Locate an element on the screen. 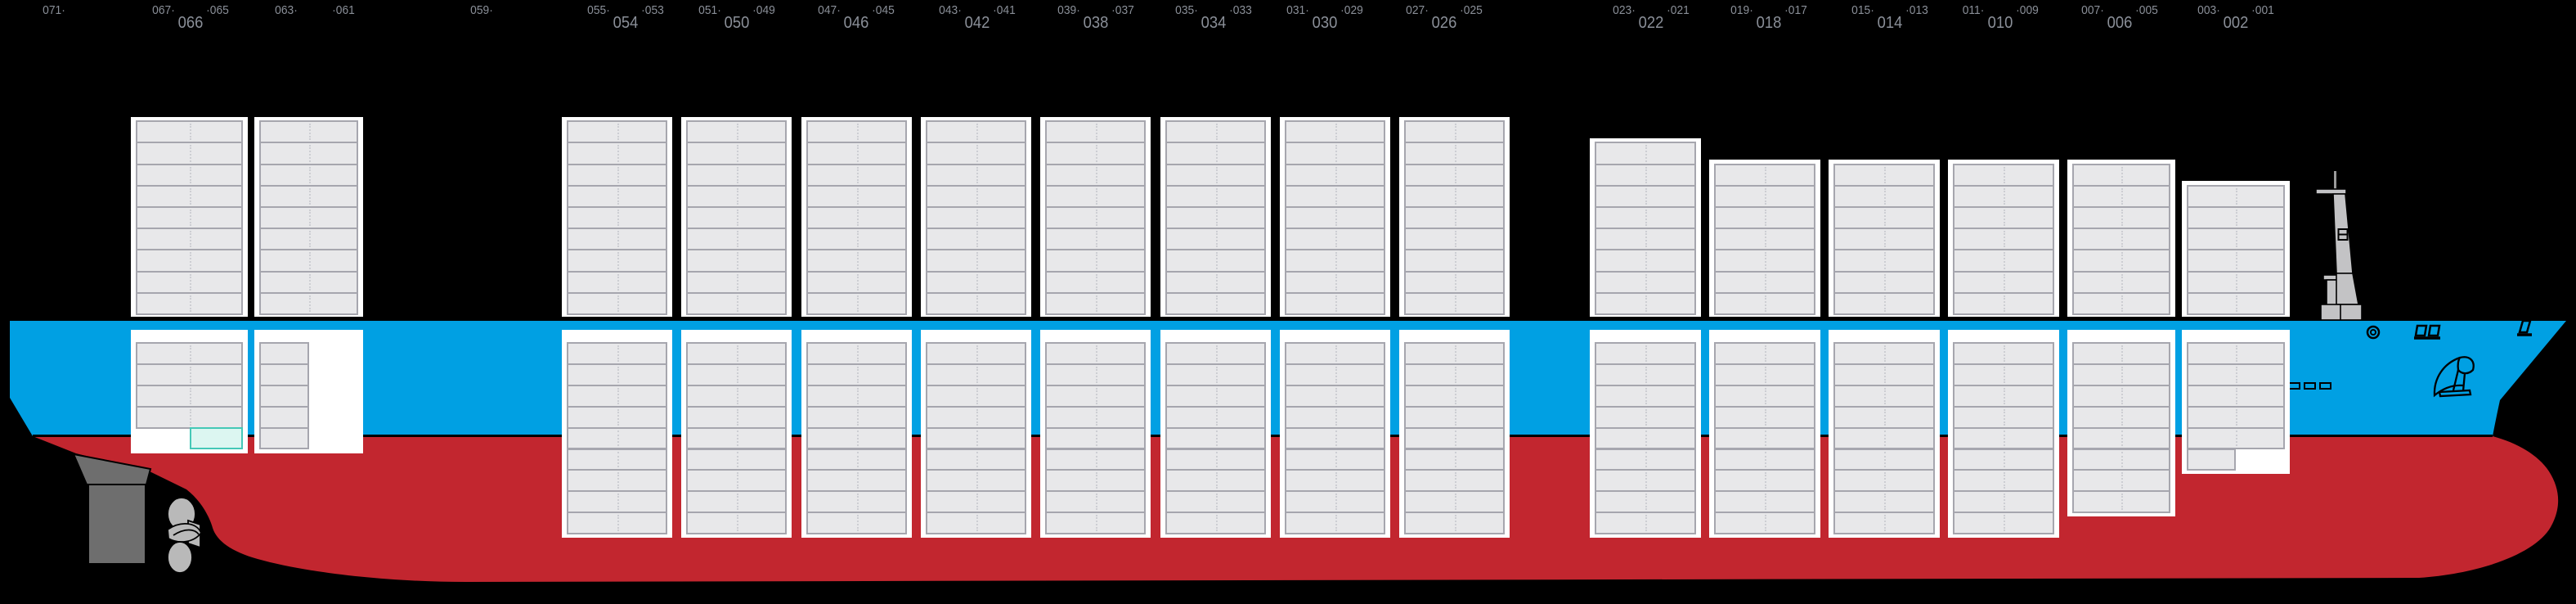 This screenshot has width=2576, height=604. bay-042-deck-stack is located at coordinates (976, 217).